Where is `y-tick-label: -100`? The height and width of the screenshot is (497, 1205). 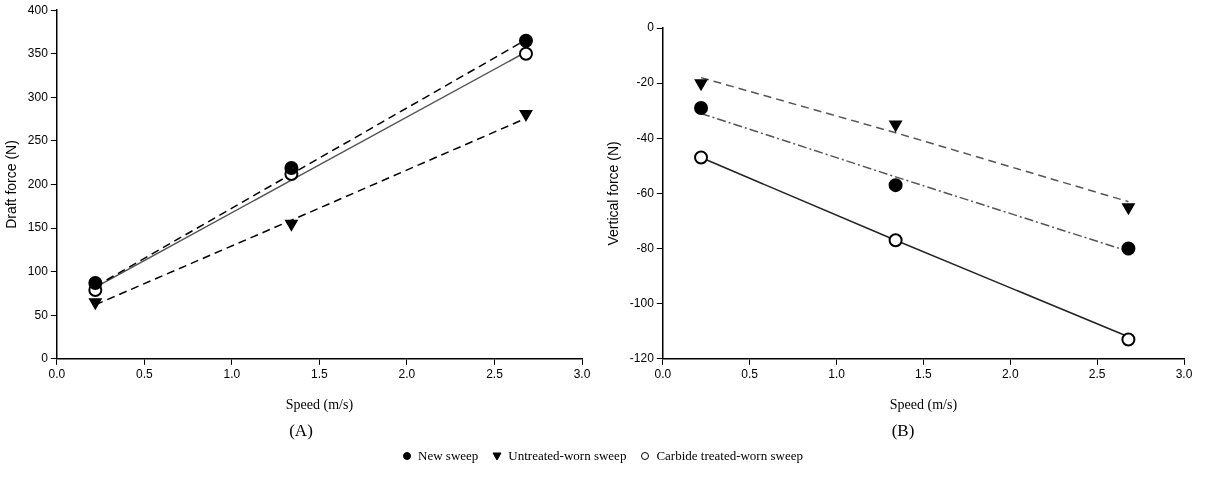
y-tick-label: -100 is located at coordinates (642, 302).